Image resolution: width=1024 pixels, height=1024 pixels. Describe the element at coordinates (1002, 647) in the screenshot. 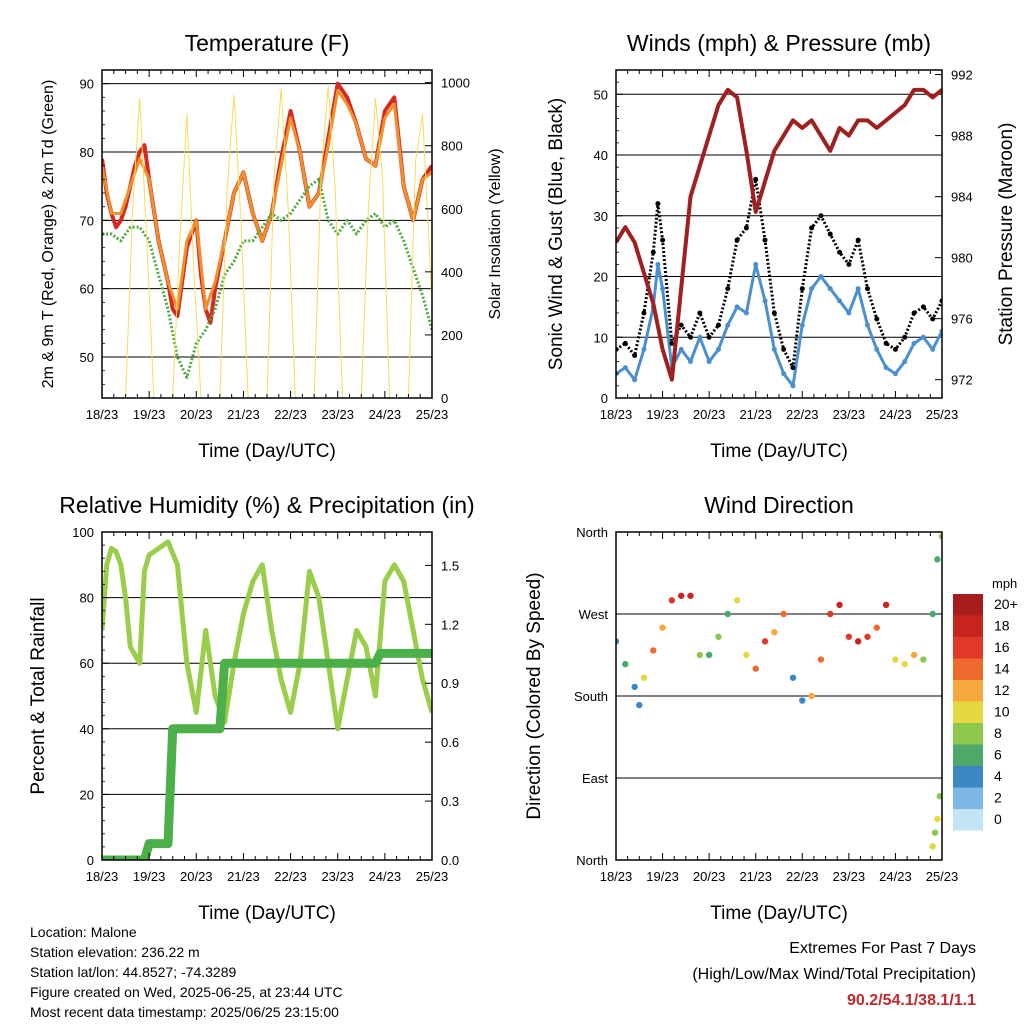

I see `legend-label: 16` at that location.